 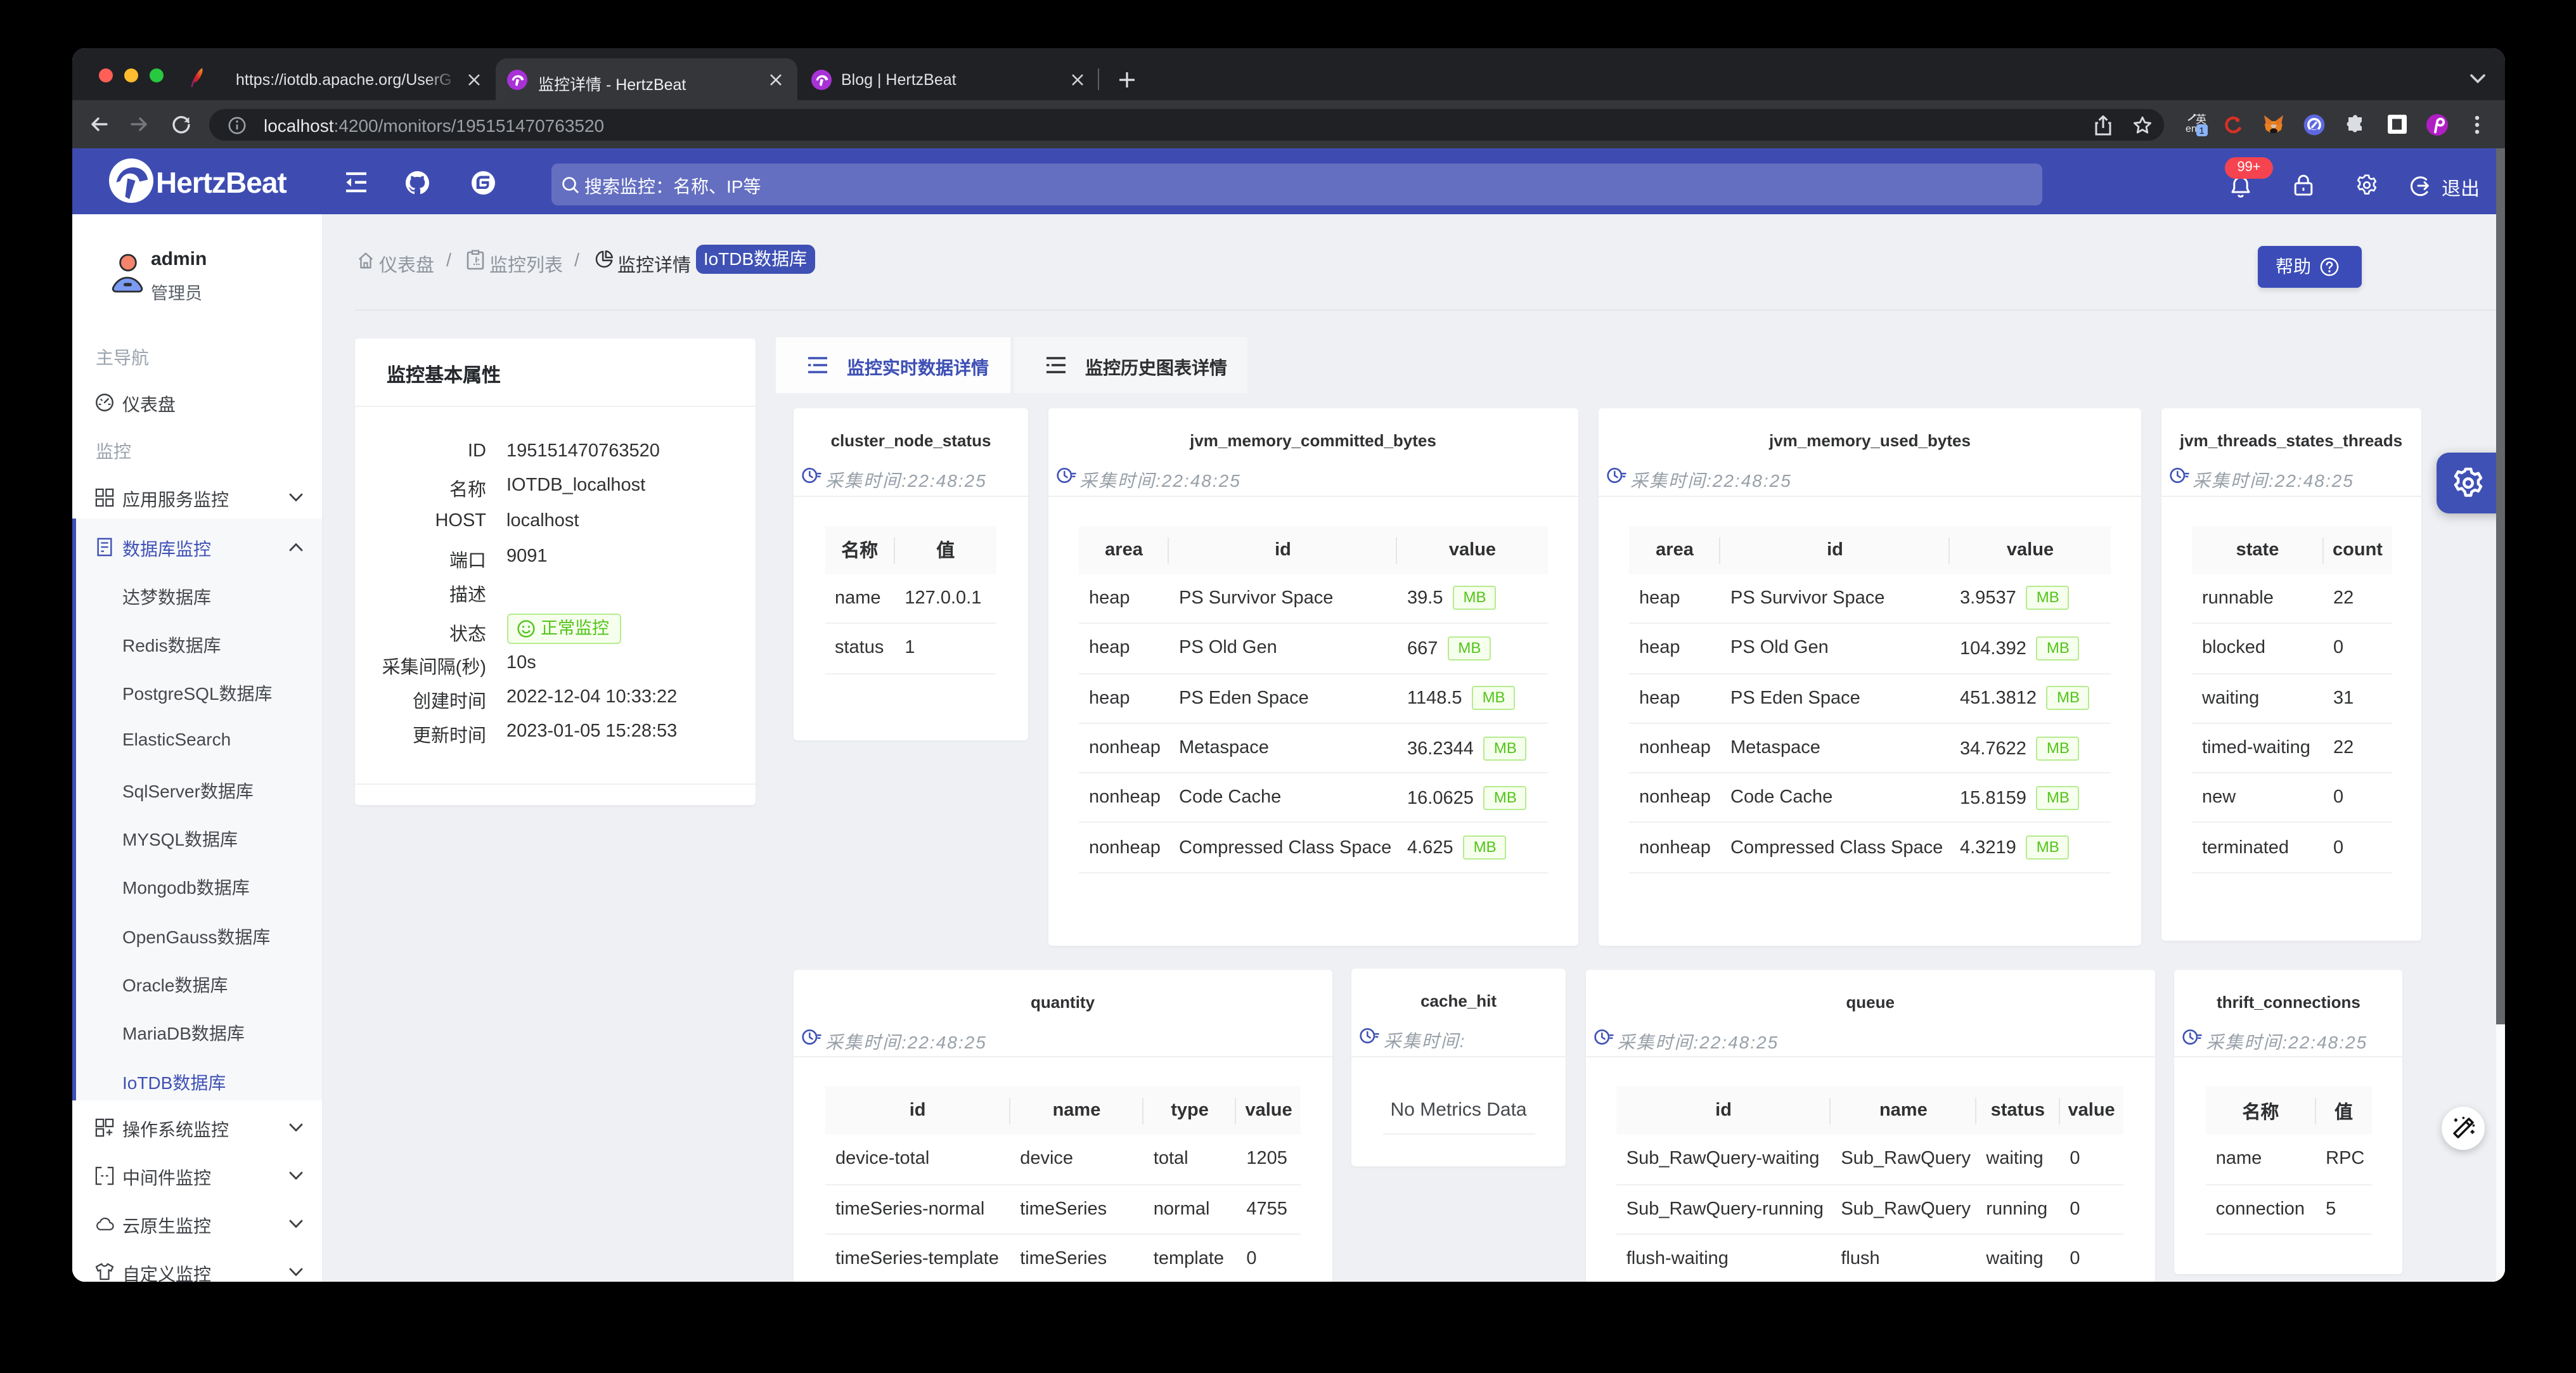 What do you see at coordinates (2191, 129) in the screenshot?
I see `svg-text: en` at bounding box center [2191, 129].